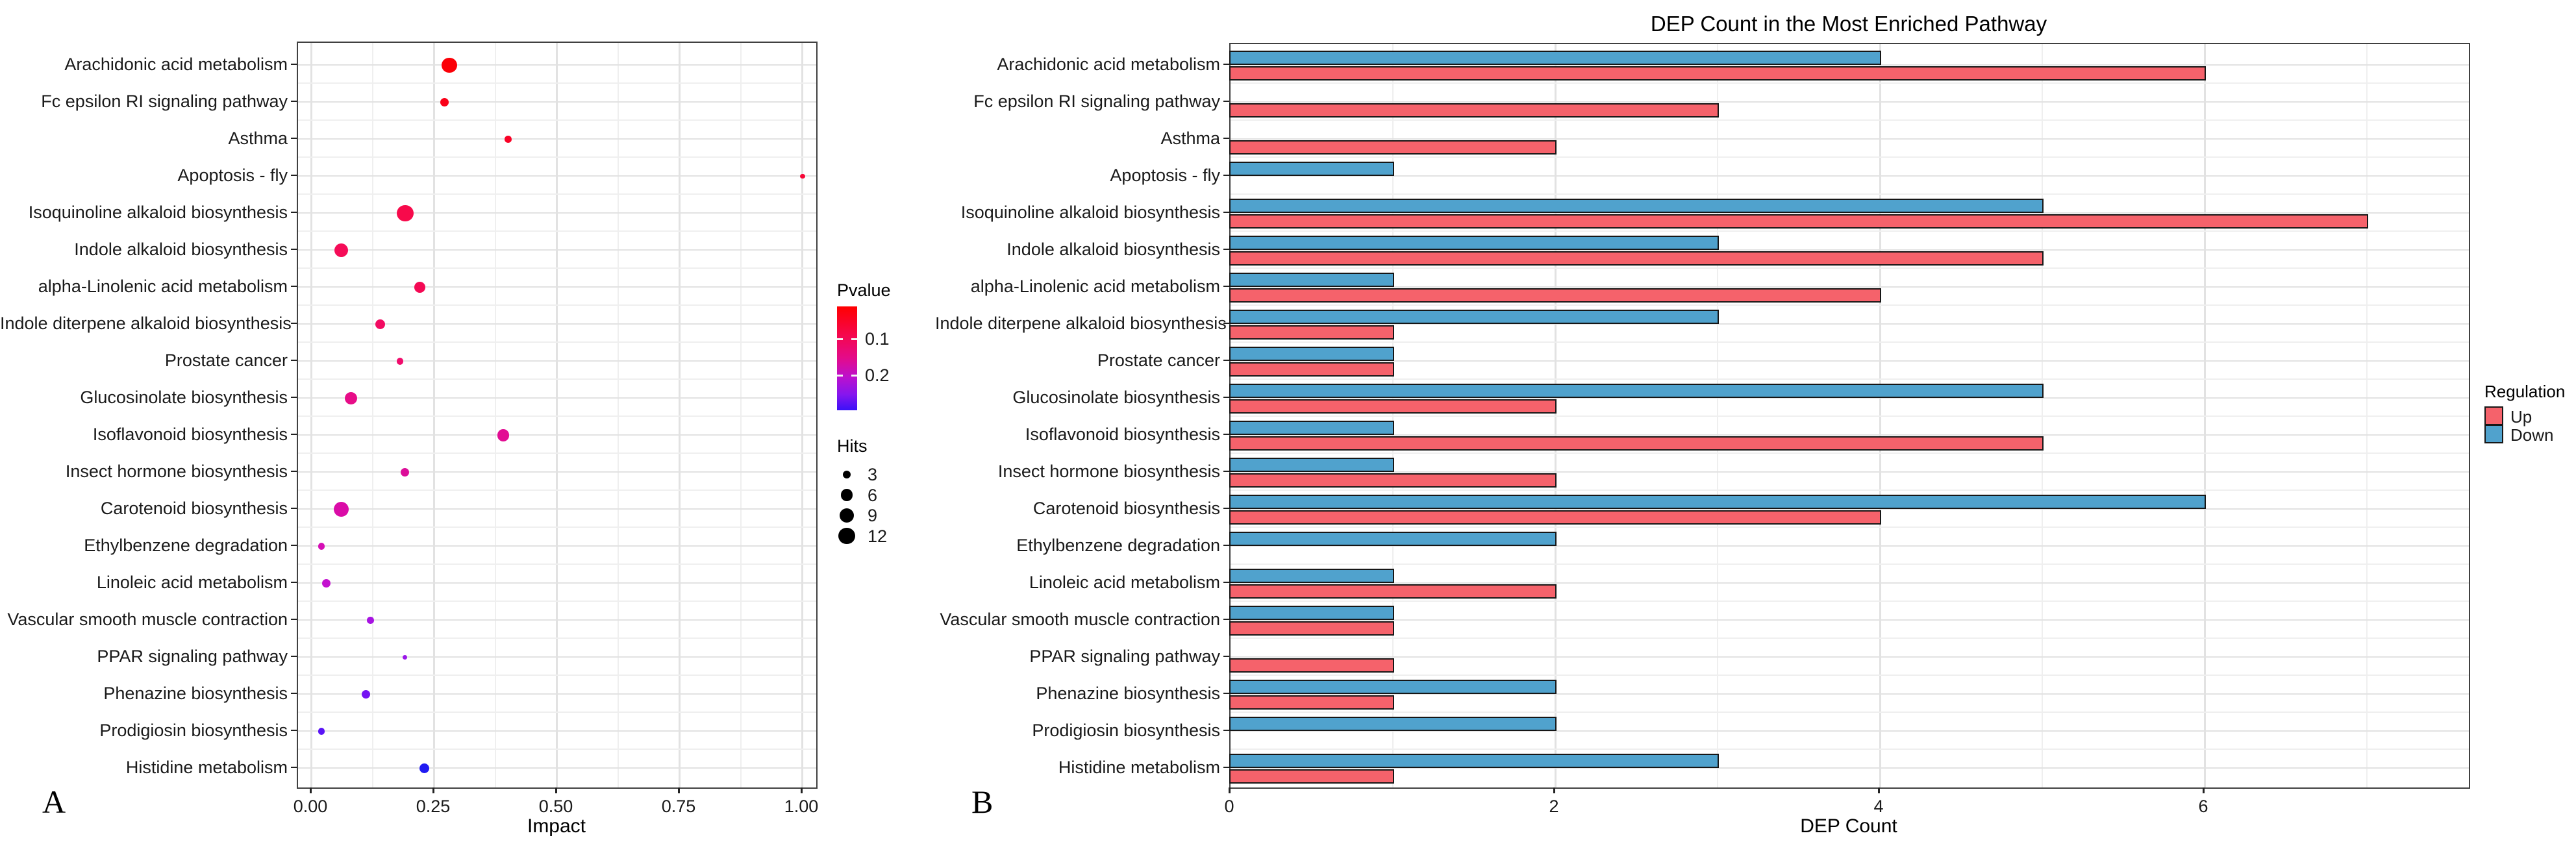 Image resolution: width=2576 pixels, height=842 pixels. Describe the element at coordinates (864, 290) in the screenshot. I see `pvalue-legend-title: Pvalue` at that location.